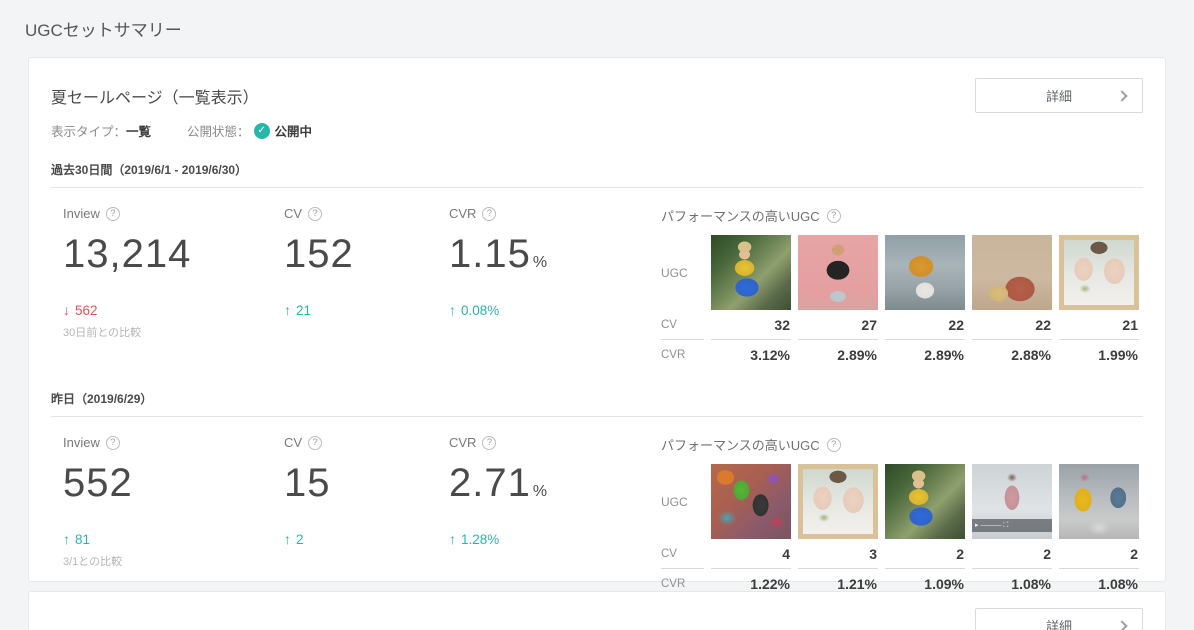 This screenshot has height=630, width=1194. I want to click on top-ugc-block: パフォーマンスの高いUGC UGC CV 32 27 22 22 21, so click(902, 287).